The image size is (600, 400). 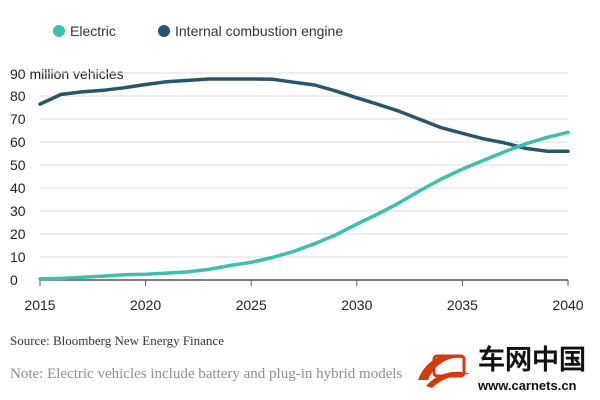 What do you see at coordinates (59, 31) in the screenshot?
I see `legend-marker-electric` at bounding box center [59, 31].